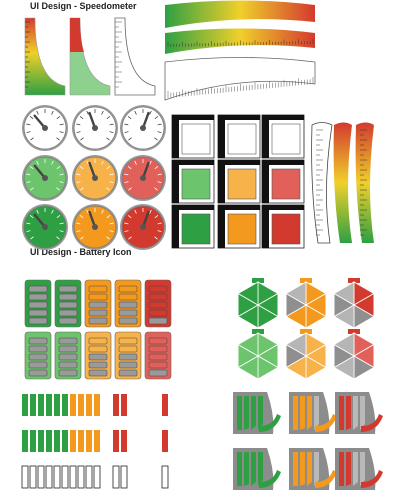 The height and width of the screenshot is (500, 400). What do you see at coordinates (81, 252) in the screenshot?
I see `battery-section-title: UI Design - Battery Icon` at bounding box center [81, 252].